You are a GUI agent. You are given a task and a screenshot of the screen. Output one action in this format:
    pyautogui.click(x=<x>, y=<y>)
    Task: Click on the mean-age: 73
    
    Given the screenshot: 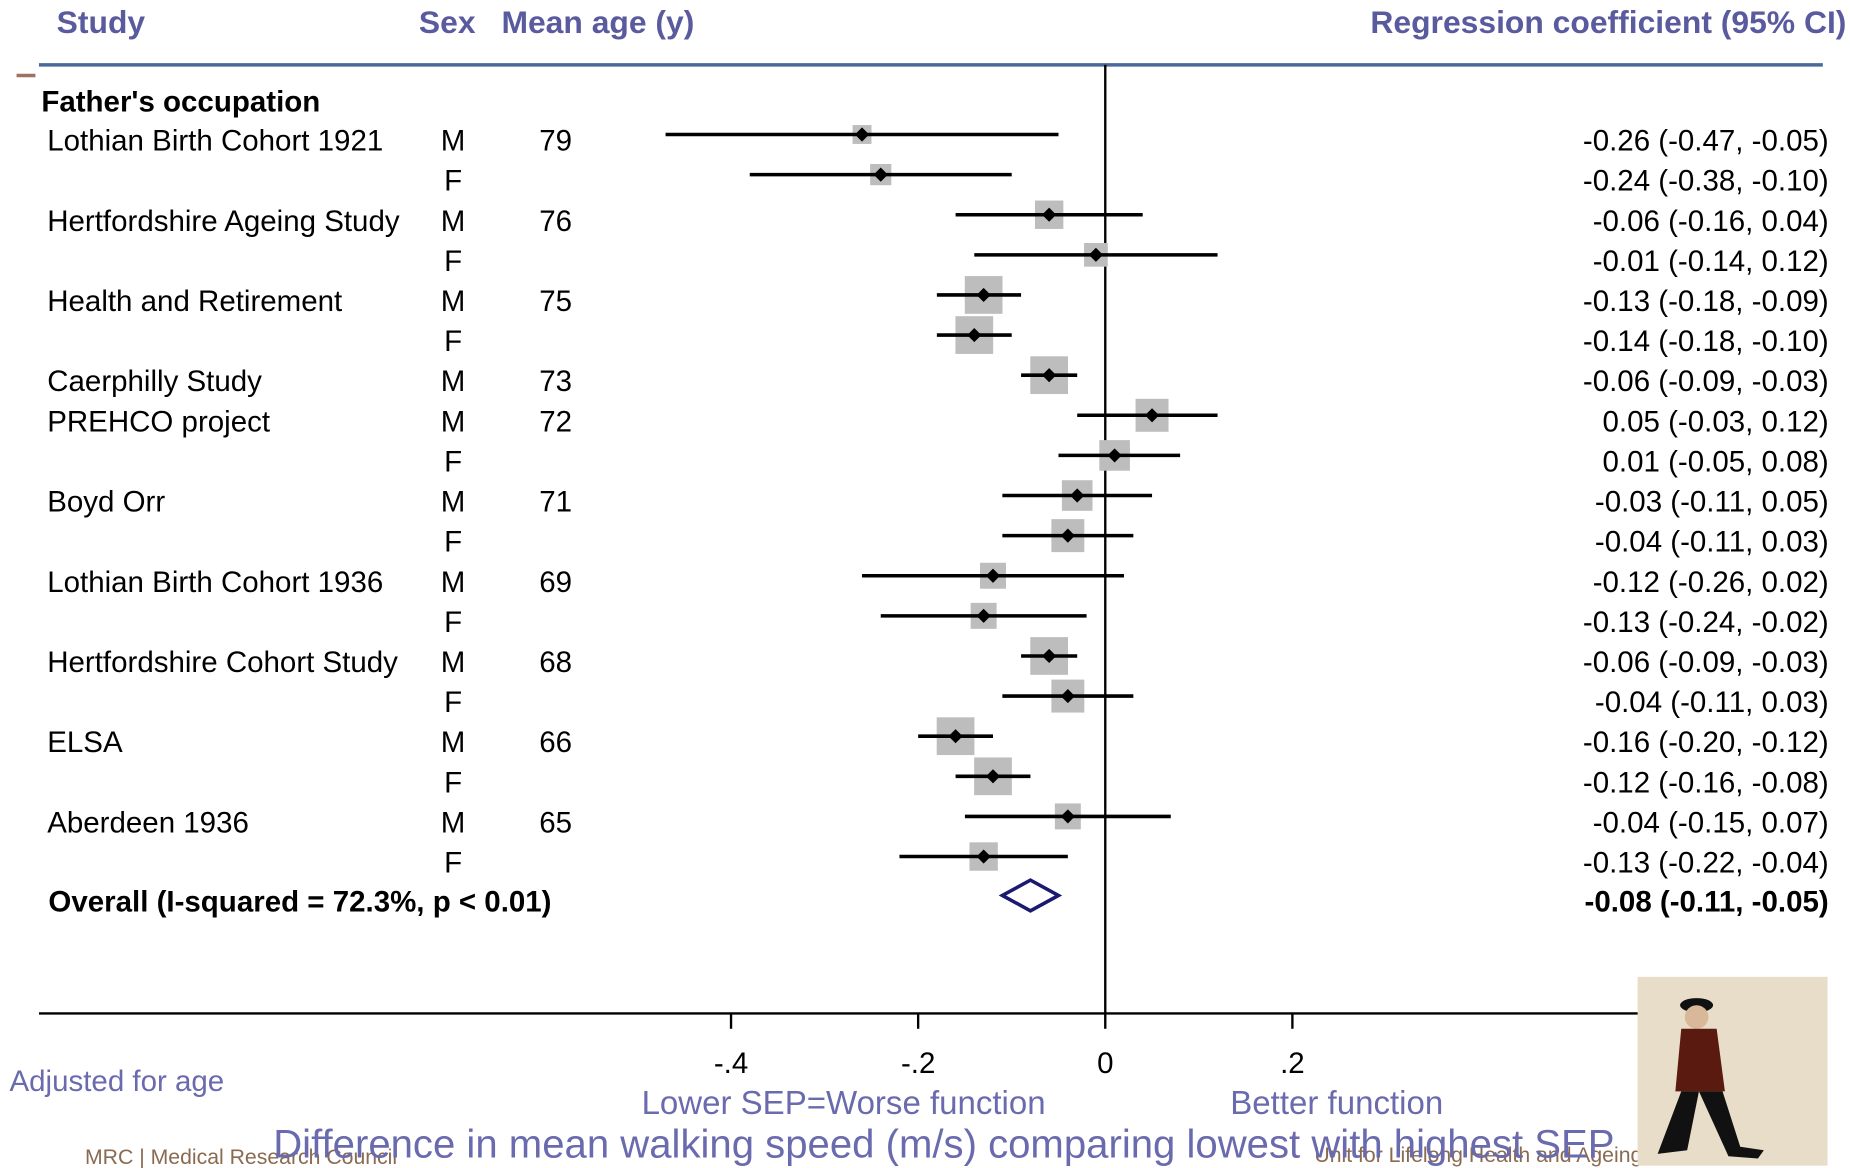 What is the action you would take?
    pyautogui.click(x=555, y=381)
    